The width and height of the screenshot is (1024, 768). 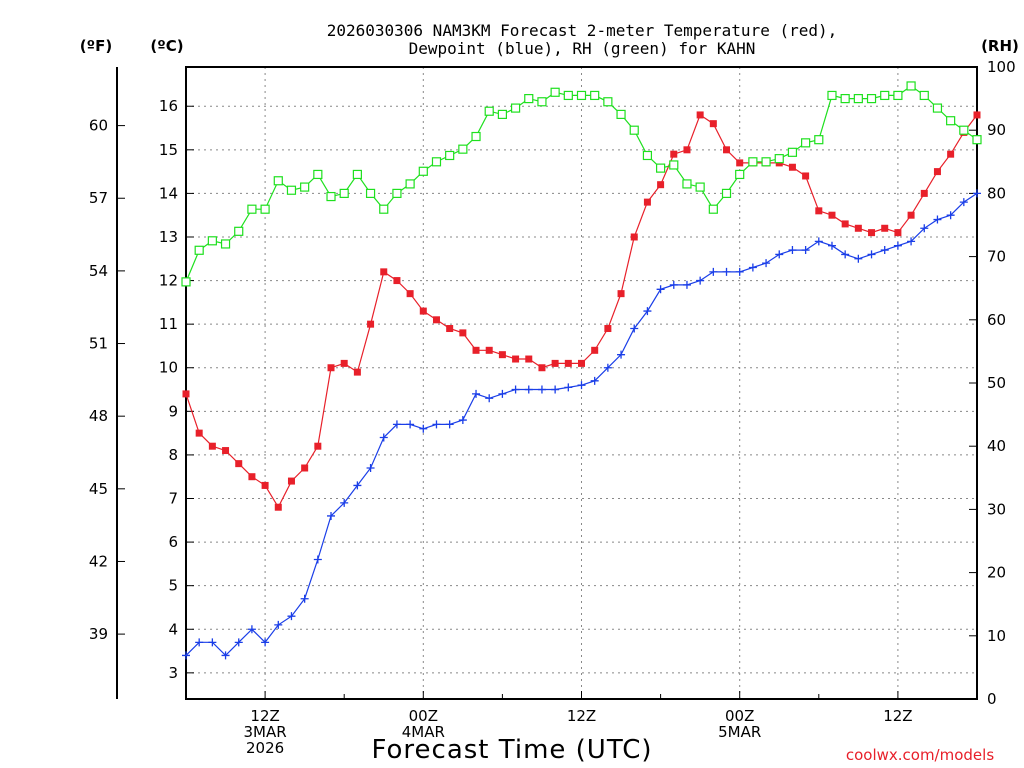 What do you see at coordinates (996, 509) in the screenshot?
I see `rh-tick-label: 30` at bounding box center [996, 509].